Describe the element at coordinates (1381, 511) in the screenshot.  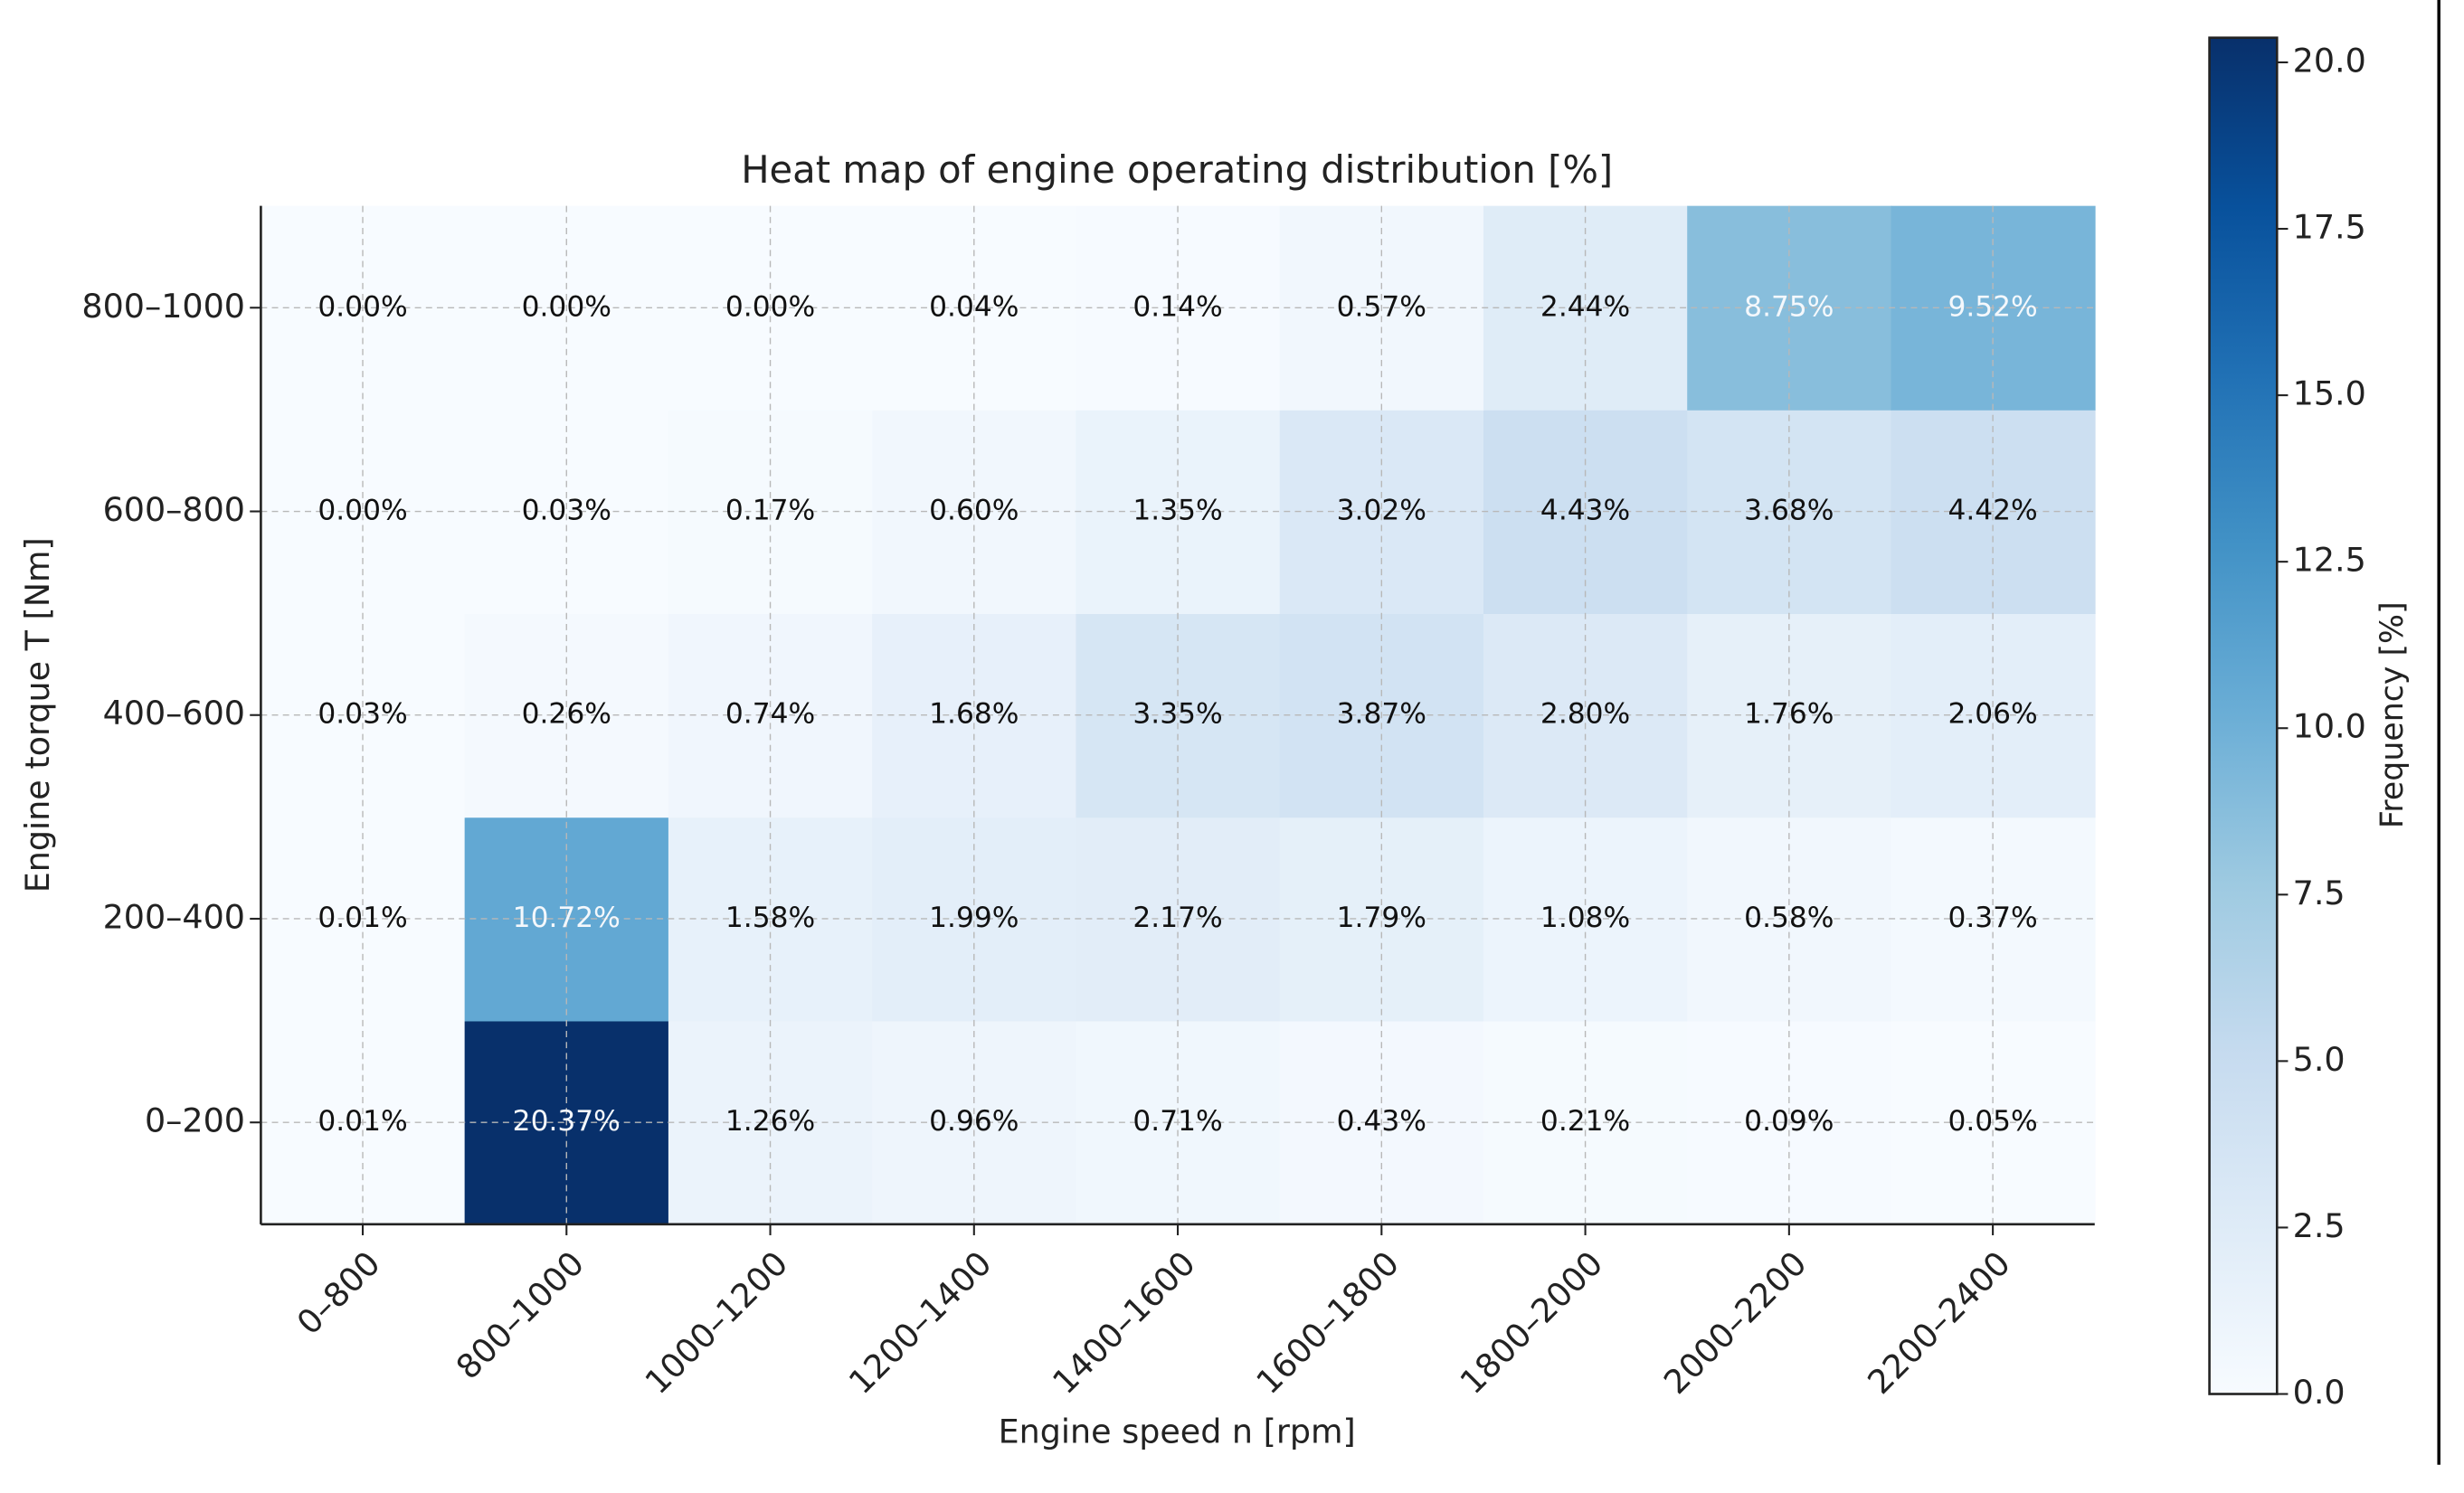
I see `cell-label: 3.02%` at that location.